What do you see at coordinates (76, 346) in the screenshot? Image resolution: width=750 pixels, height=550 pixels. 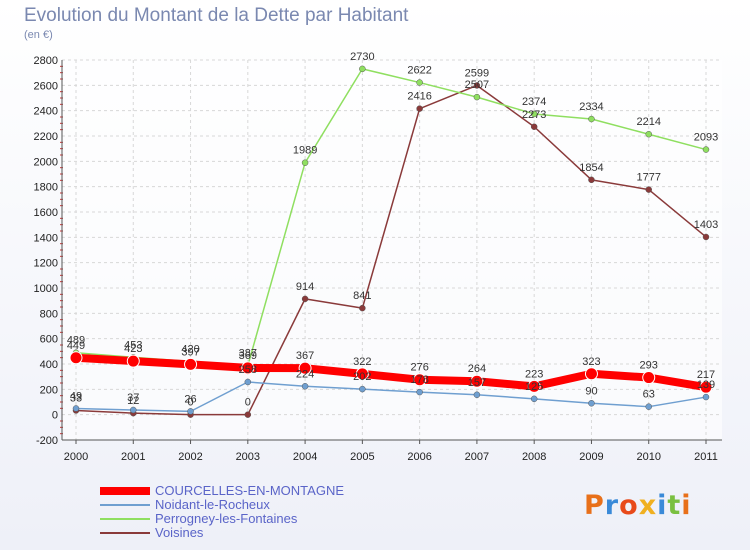 I see `data-label: 449` at bounding box center [76, 346].